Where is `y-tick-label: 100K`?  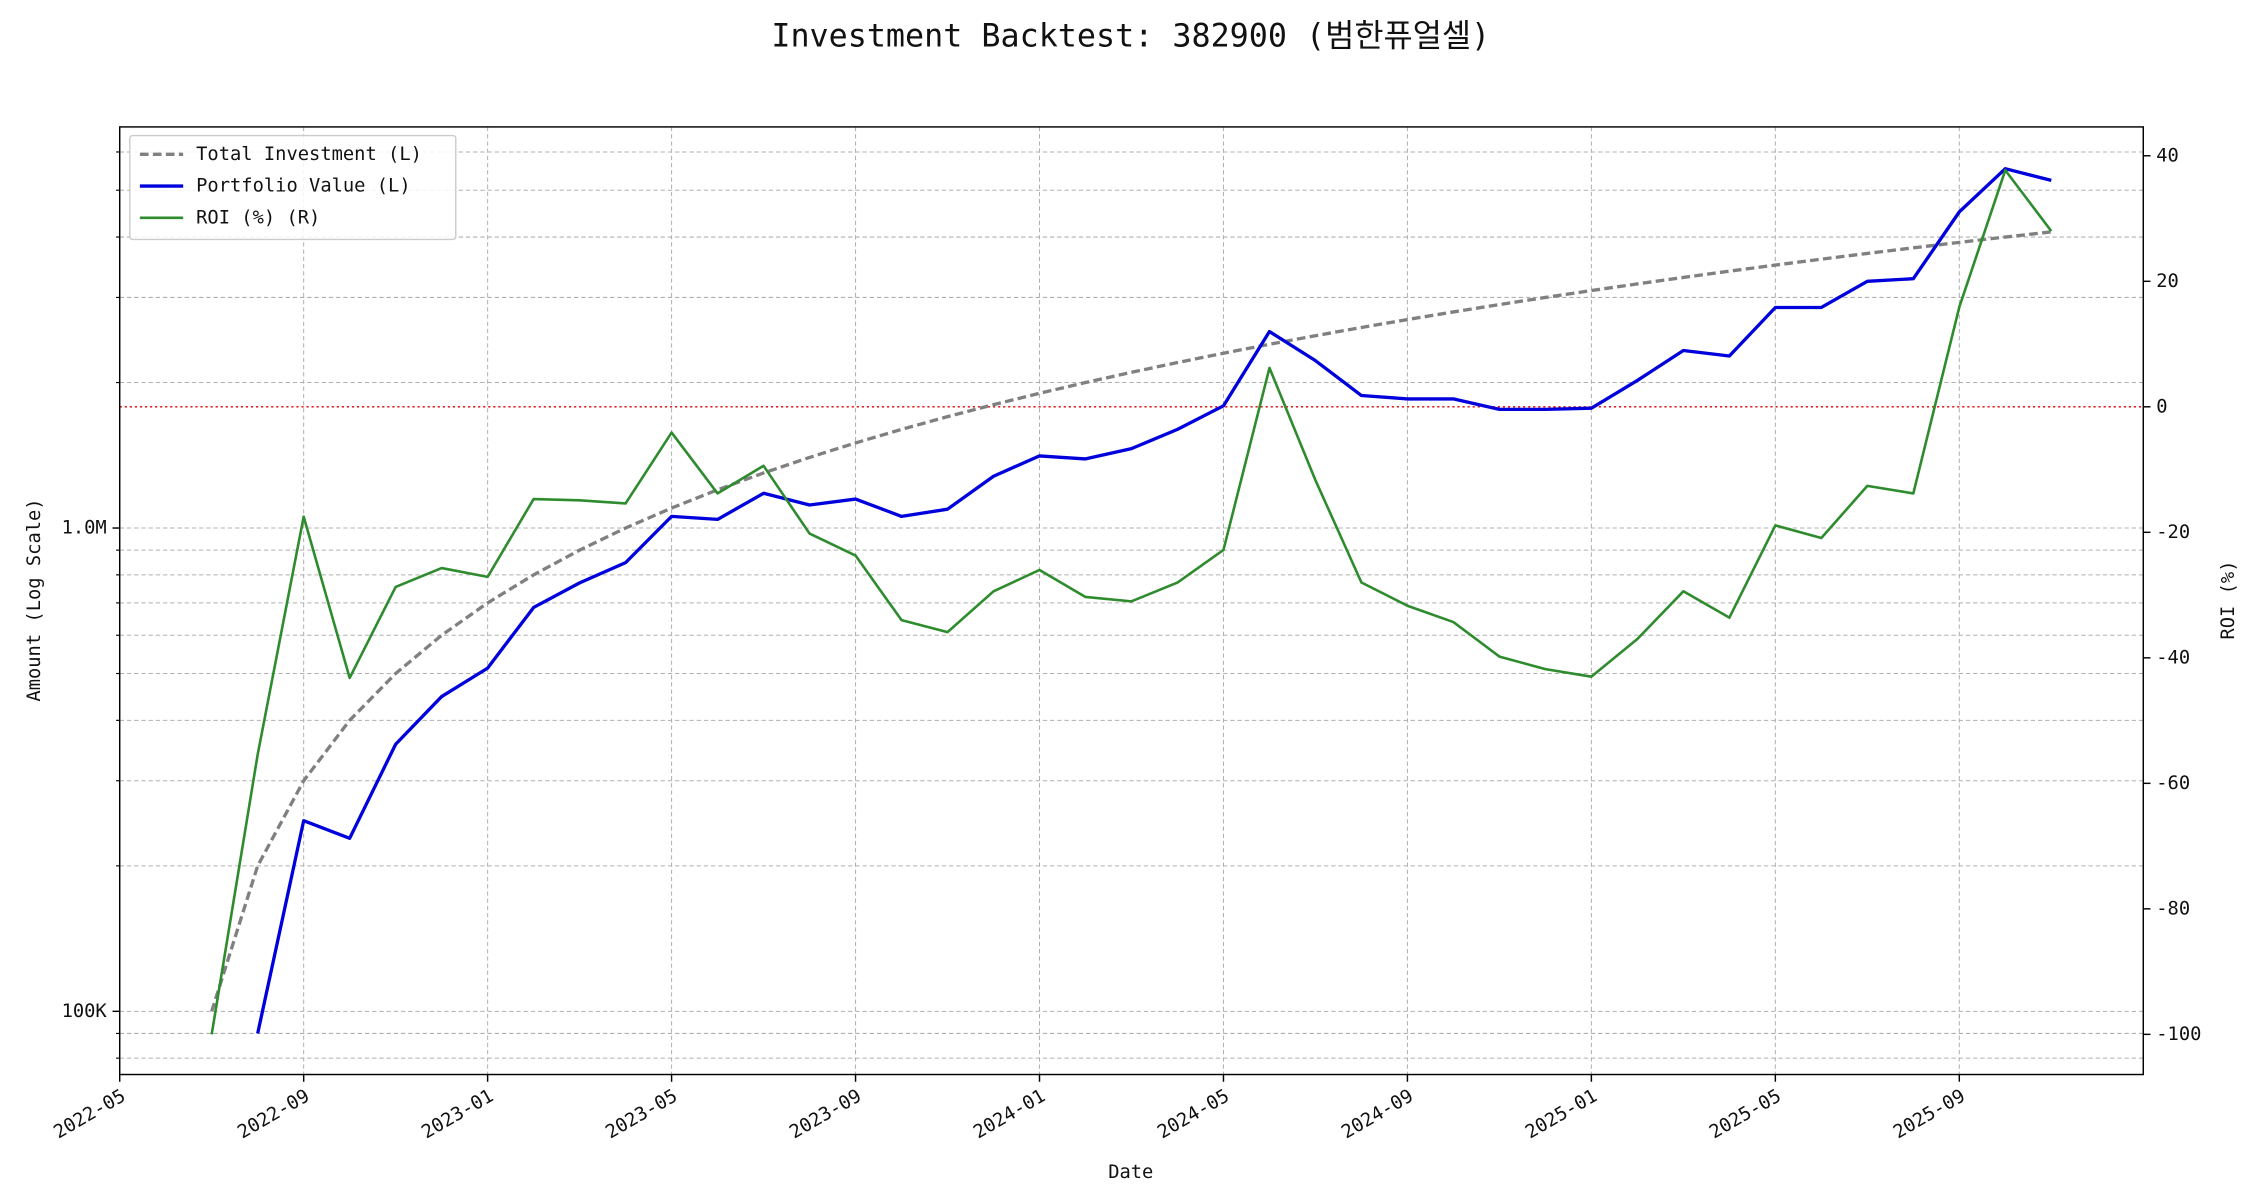
y-tick-label: 100K is located at coordinates (85, 1011).